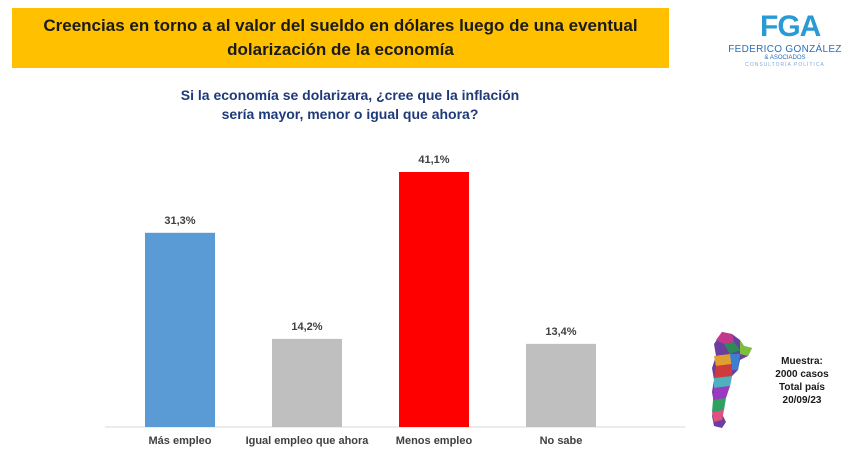  What do you see at coordinates (785, 49) in the screenshot?
I see `logo-name: FEDERICO GONZÁLEZ` at bounding box center [785, 49].